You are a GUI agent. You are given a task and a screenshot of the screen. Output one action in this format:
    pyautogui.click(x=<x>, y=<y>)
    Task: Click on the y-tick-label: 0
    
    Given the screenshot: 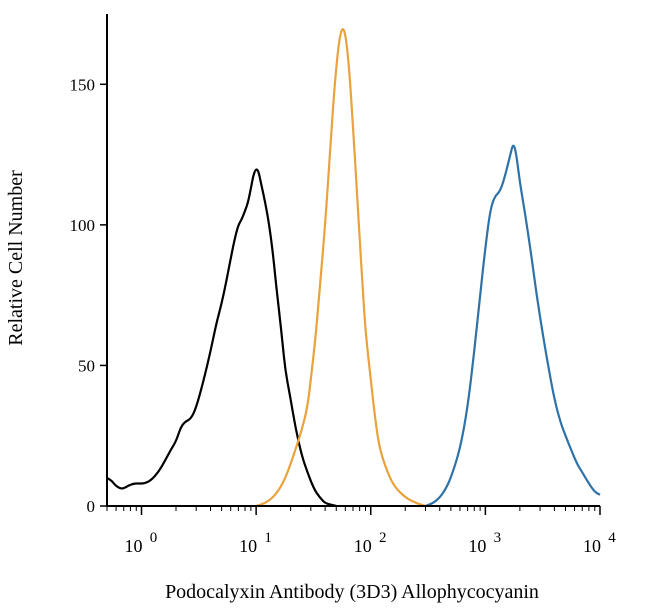 What is the action you would take?
    pyautogui.click(x=91, y=506)
    